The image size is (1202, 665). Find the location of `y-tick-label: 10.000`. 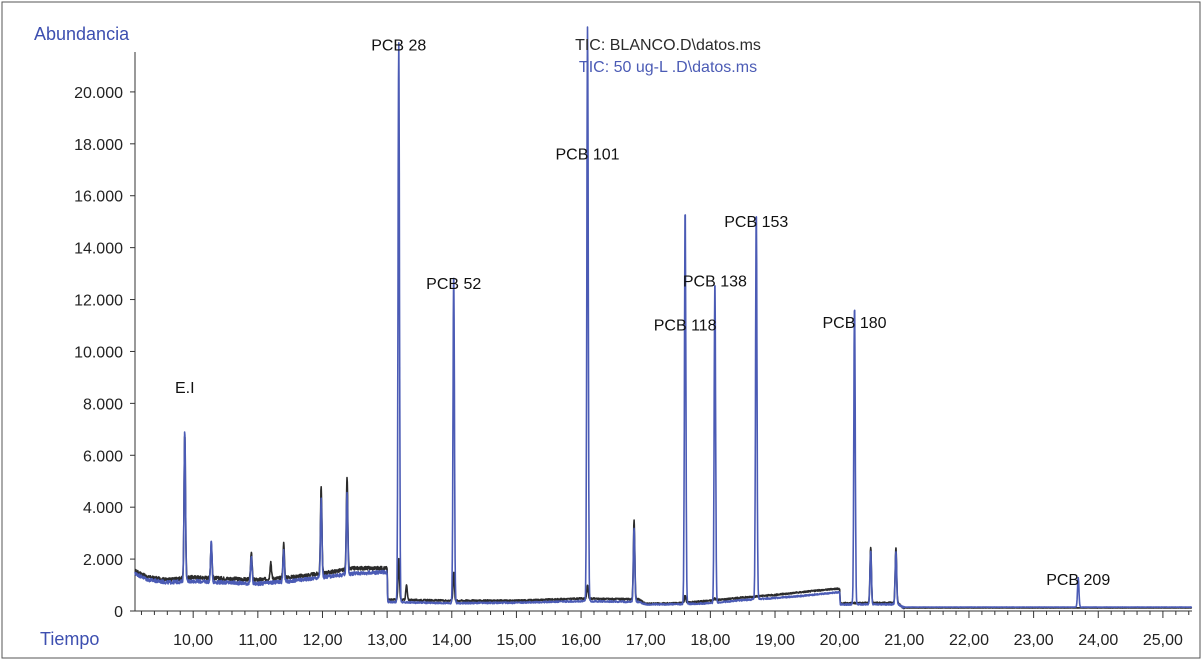

y-tick-label: 10.000 is located at coordinates (98, 352).